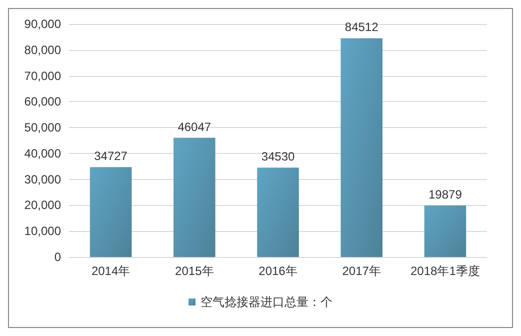  Describe the element at coordinates (445, 271) in the screenshot. I see `x-tick-label: 2018年1季度` at that location.